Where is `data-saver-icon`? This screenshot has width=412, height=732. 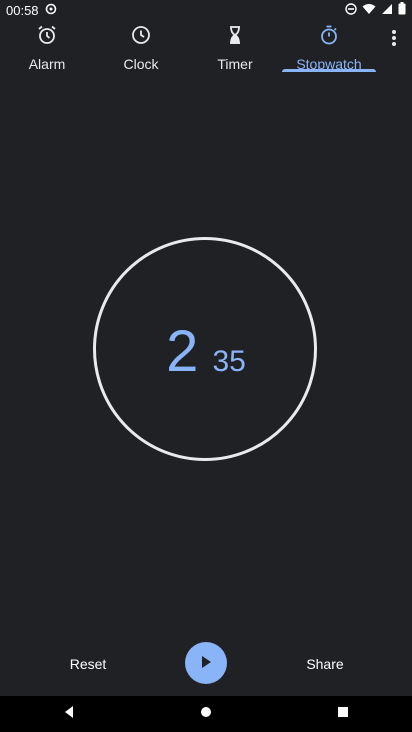
data-saver-icon is located at coordinates (51, 10).